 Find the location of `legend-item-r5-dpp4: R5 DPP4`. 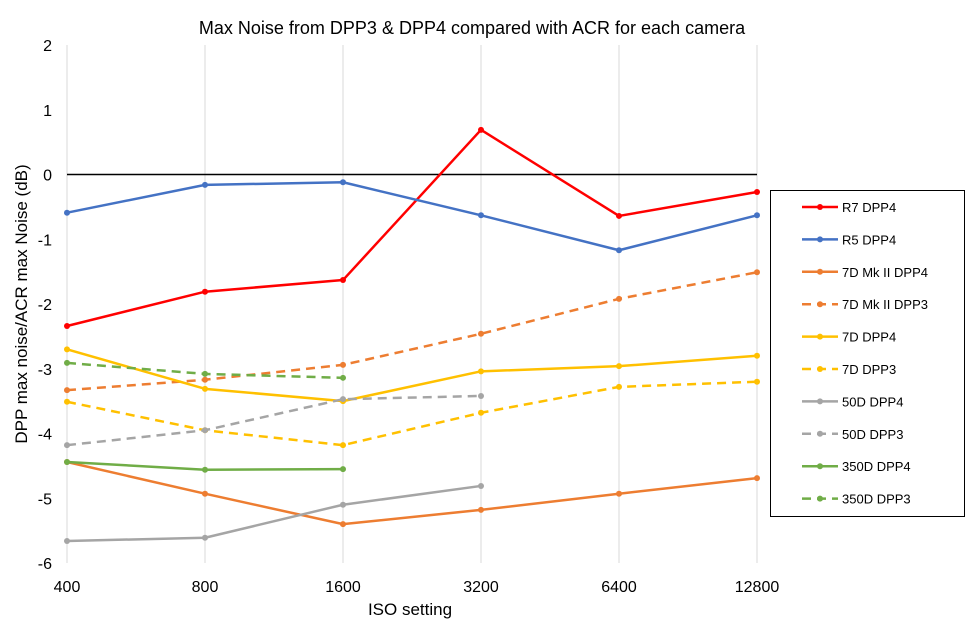

legend-item-r5-dpp4: R5 DPP4 is located at coordinates (849, 239).